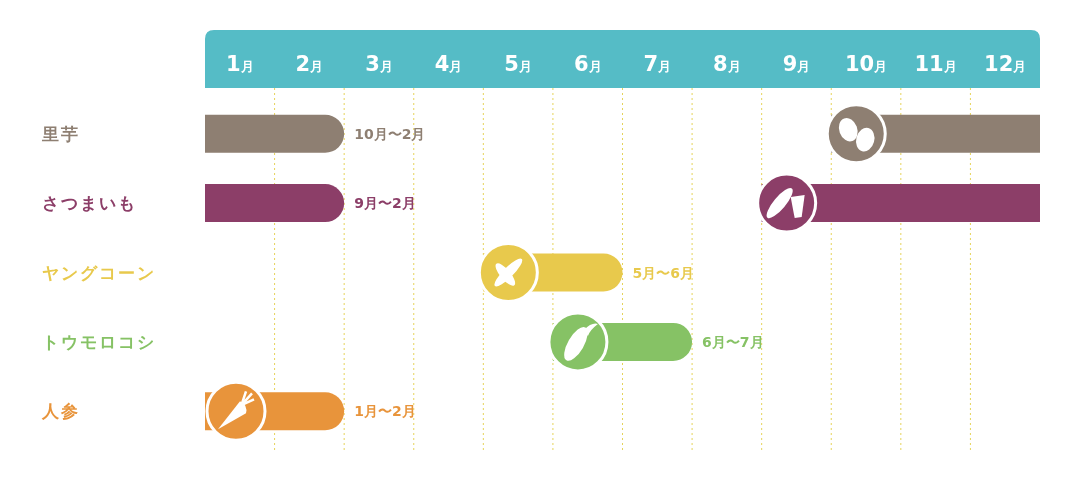  What do you see at coordinates (239, 64) in the screenshot?
I see `x-tick-label: 1月` at bounding box center [239, 64].